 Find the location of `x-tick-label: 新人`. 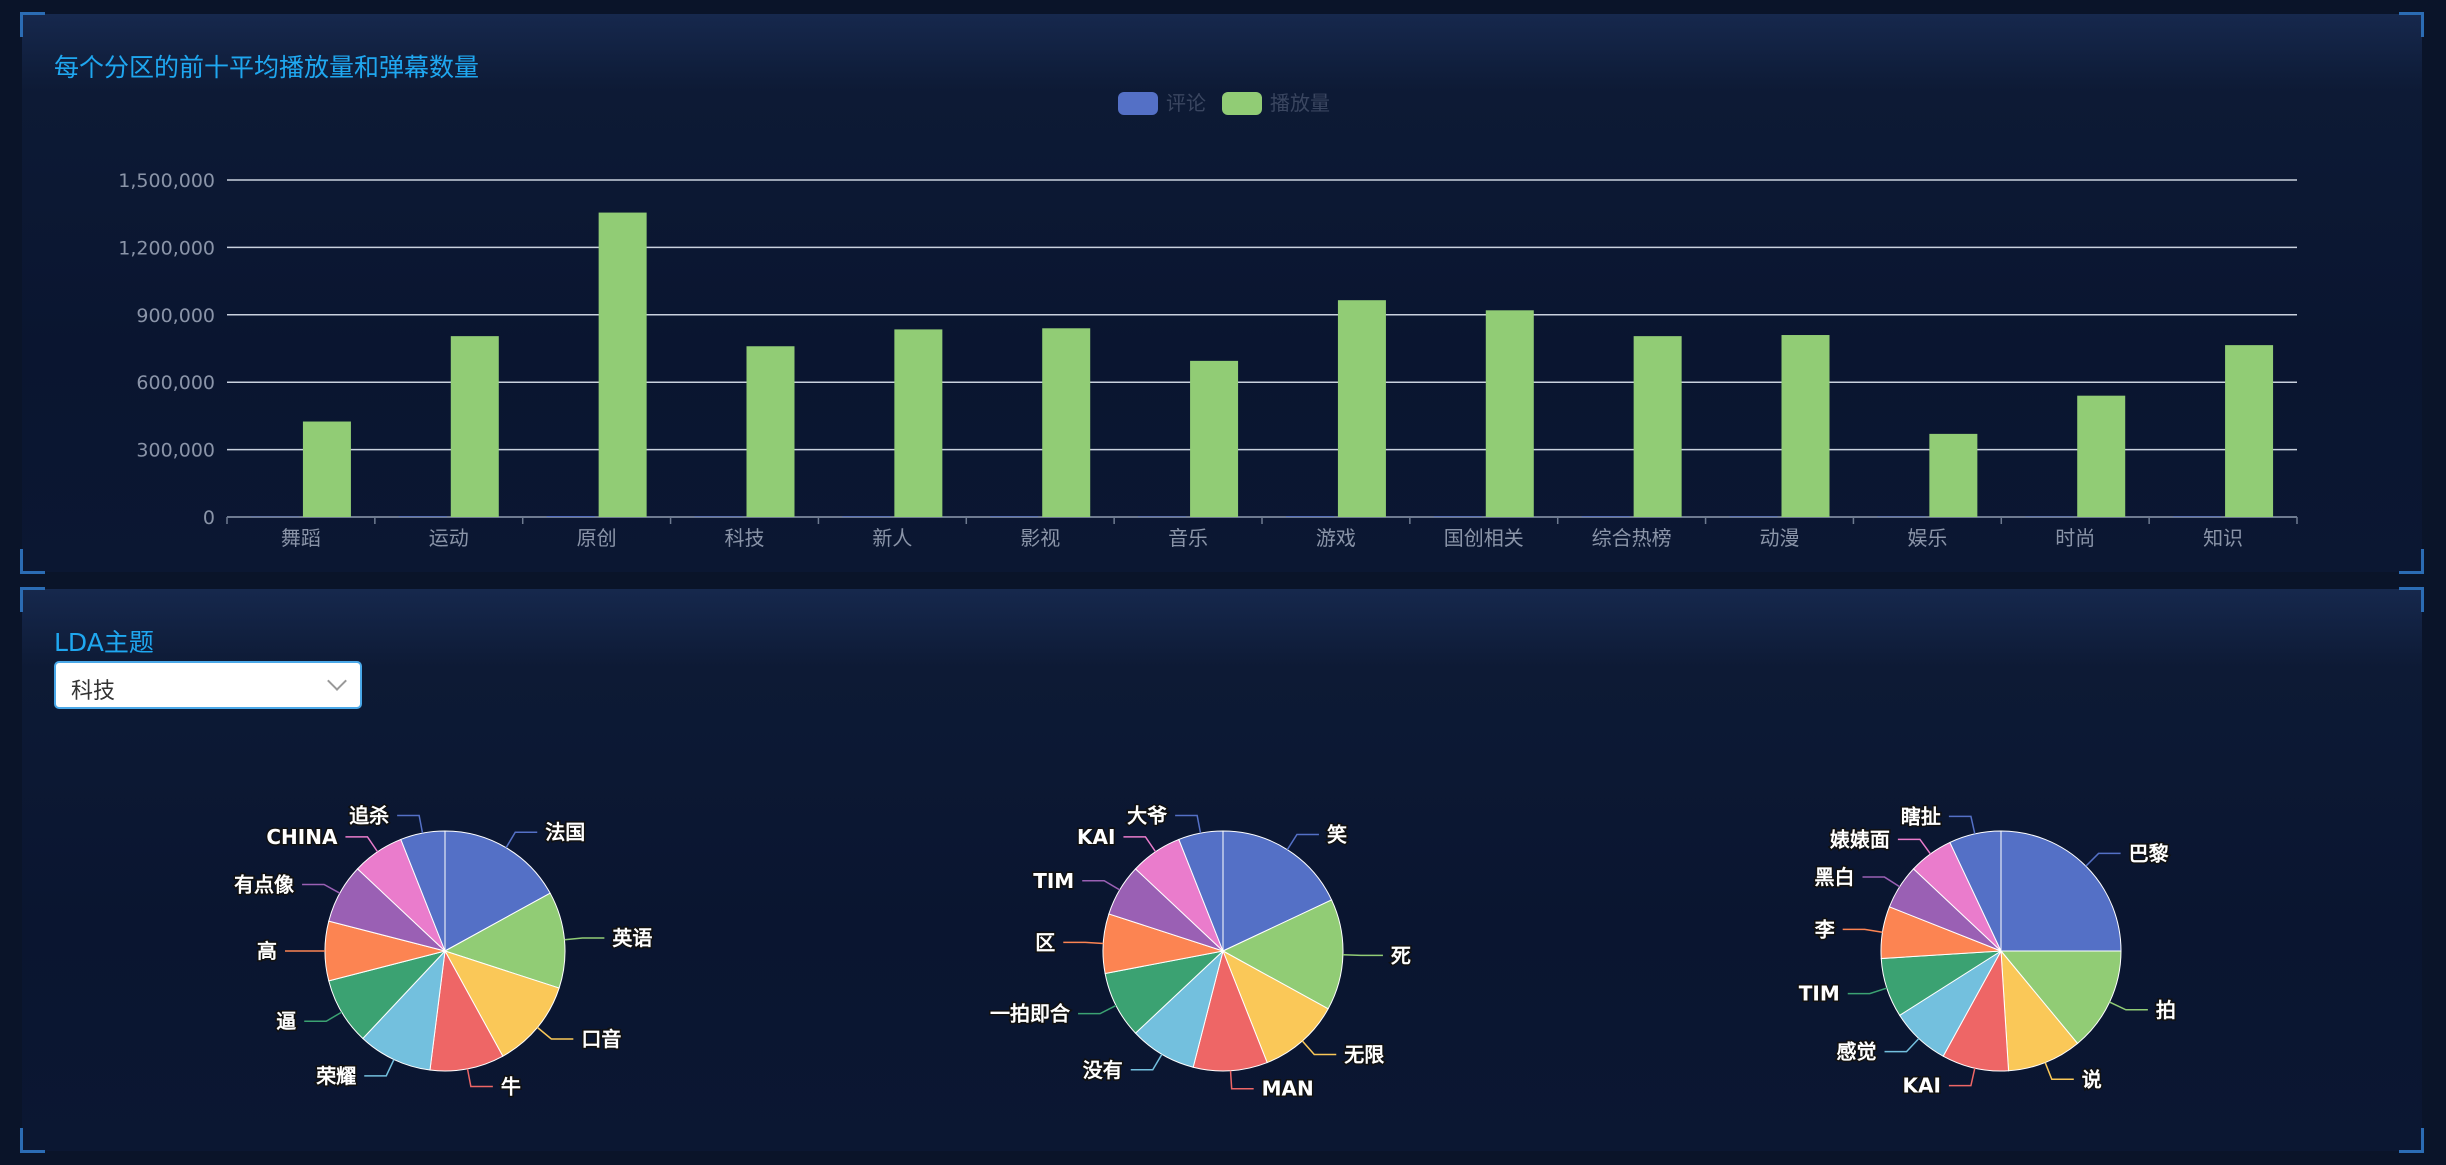

x-tick-label: 新人 is located at coordinates (892, 538).